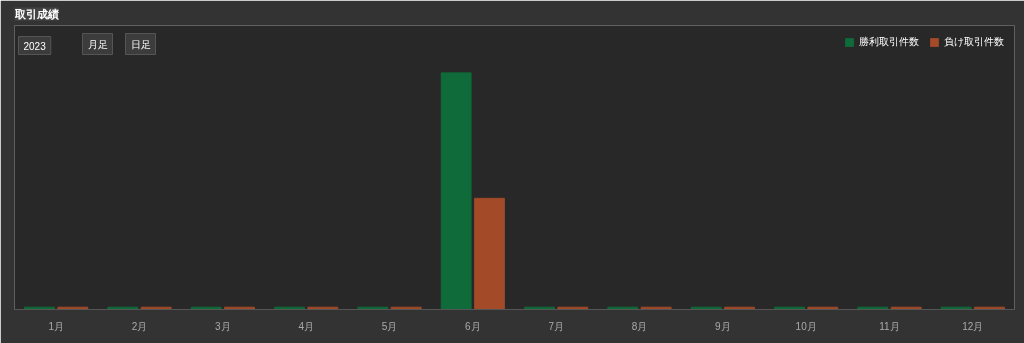  Describe the element at coordinates (97, 44) in the screenshot. I see `text: 月足` at that location.